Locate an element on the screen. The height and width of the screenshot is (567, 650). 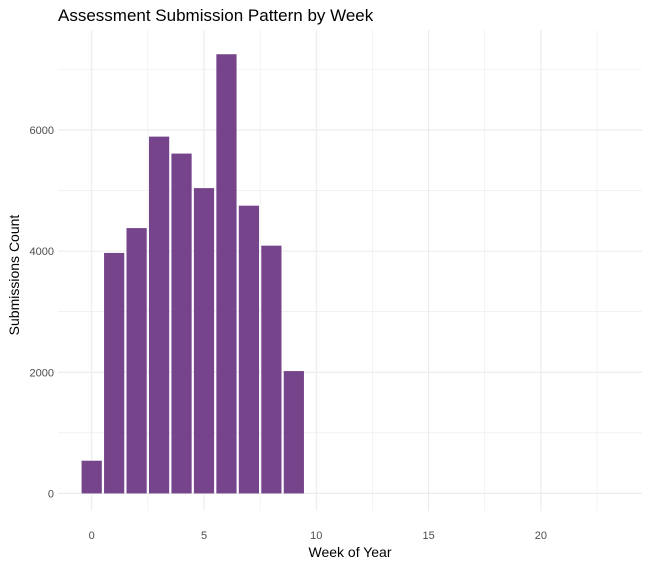
x-tick-labels: 0 5 10 15 20 is located at coordinates (318, 536).